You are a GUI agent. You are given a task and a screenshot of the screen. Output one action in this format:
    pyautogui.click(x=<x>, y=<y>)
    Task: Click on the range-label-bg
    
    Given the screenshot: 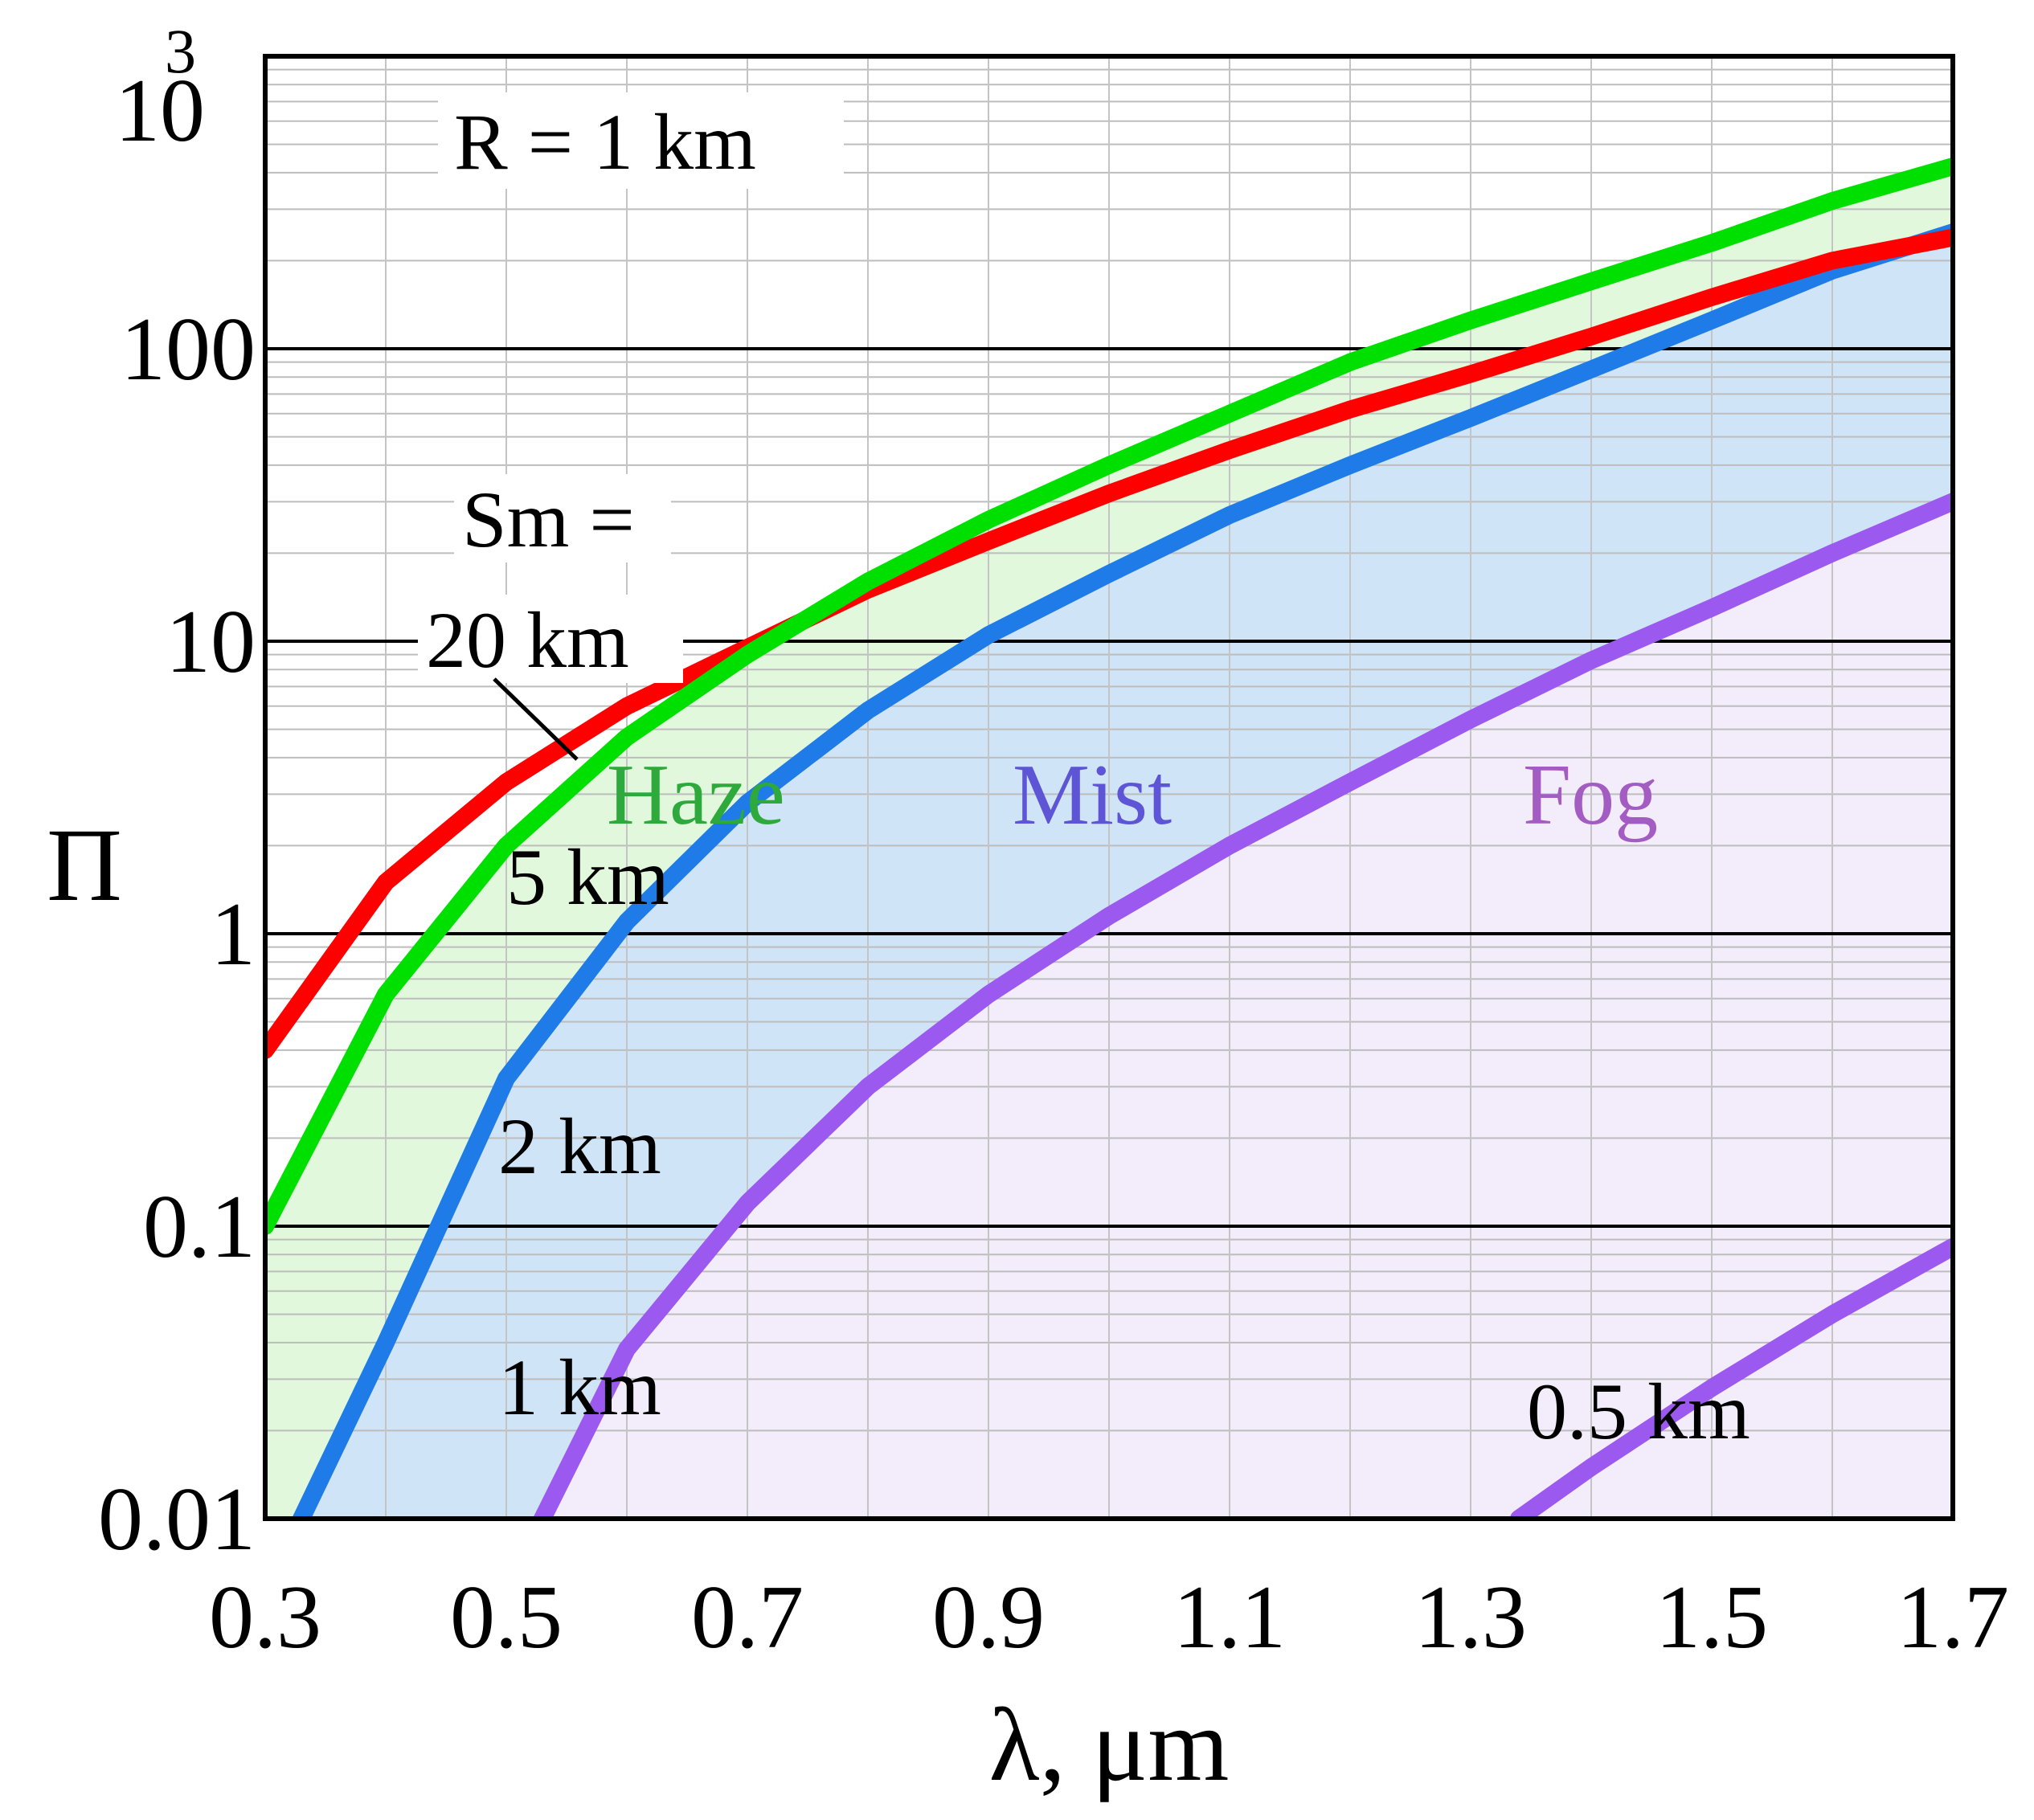 What is the action you would take?
    pyautogui.click(x=641, y=140)
    